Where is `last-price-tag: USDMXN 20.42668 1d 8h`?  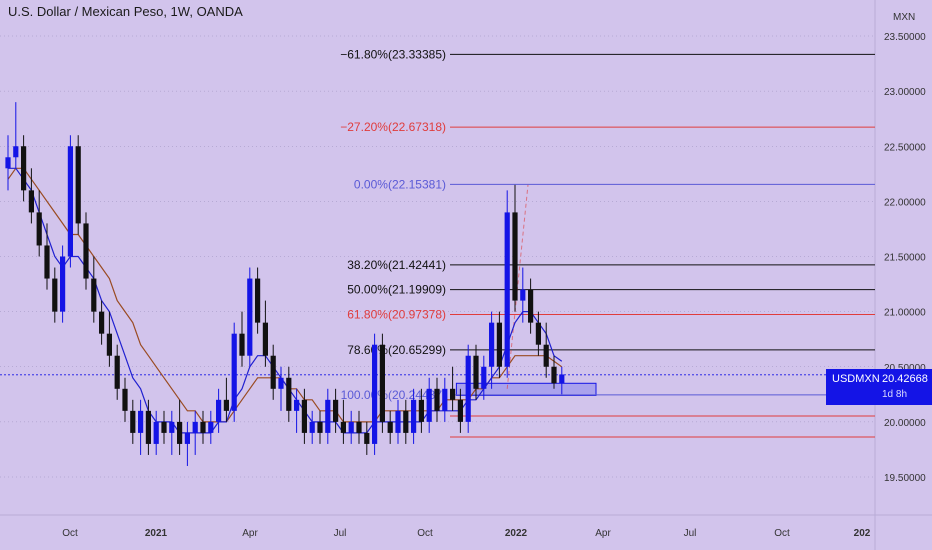 last-price-tag: USDMXN 20.42668 1d 8h is located at coordinates (879, 387).